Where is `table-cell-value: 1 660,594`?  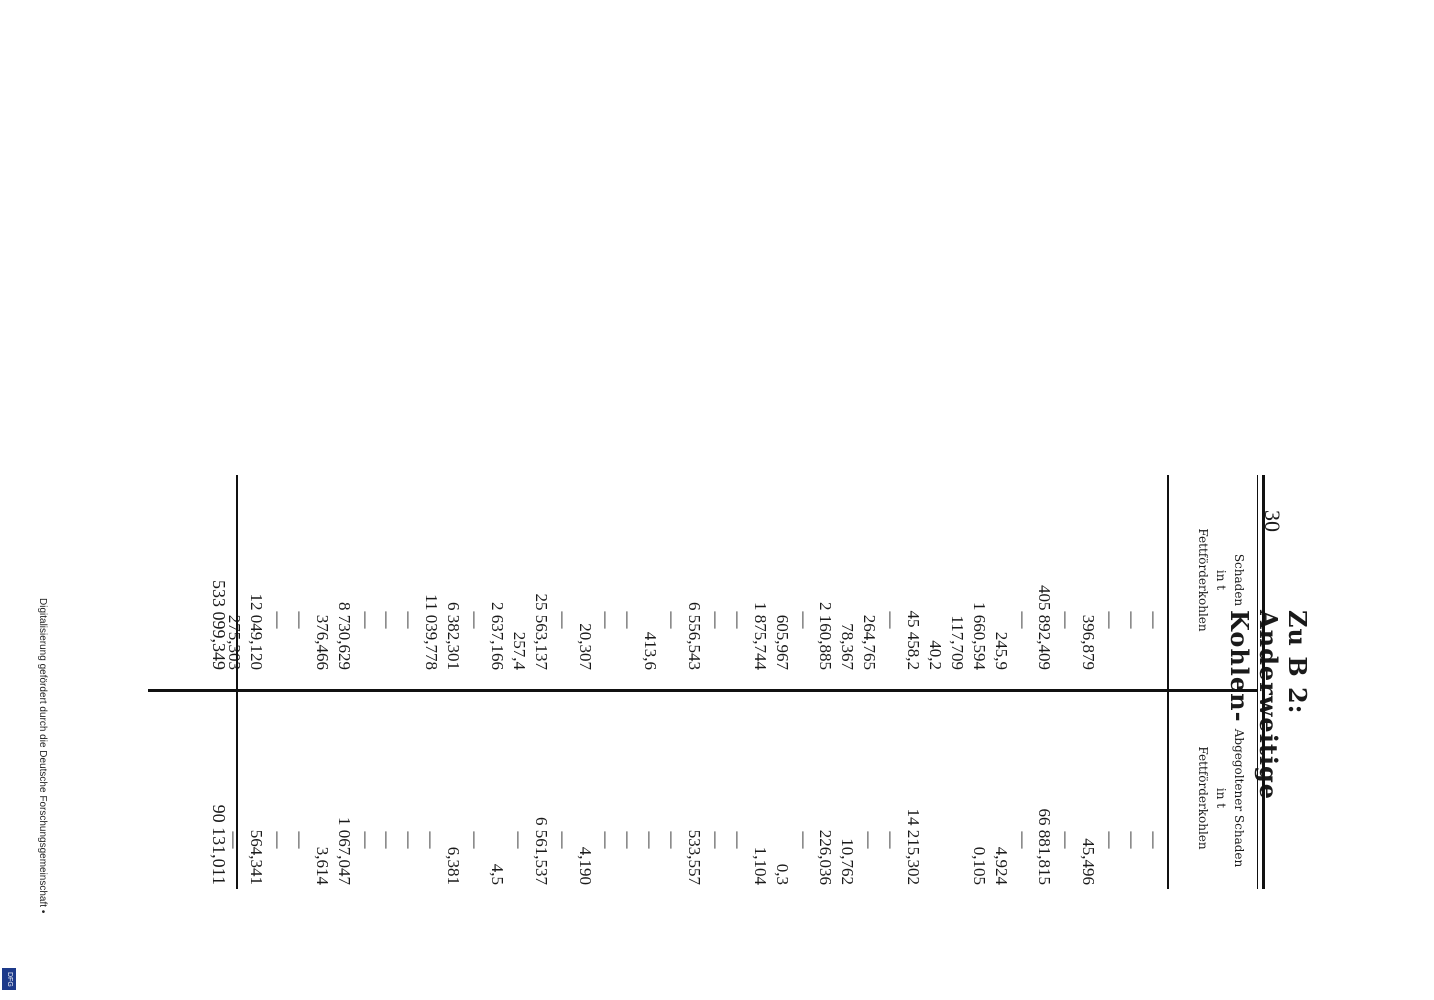 table-cell-value: 1 660,594 is located at coordinates (979, 636).